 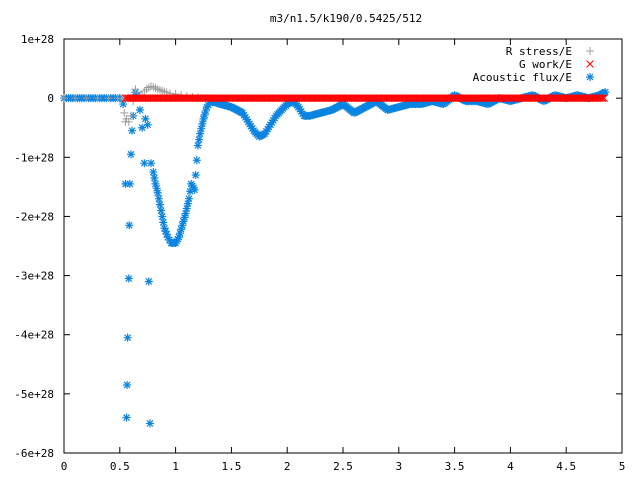 What do you see at coordinates (120, 466) in the screenshot?
I see `x-tick-label: 0.5` at bounding box center [120, 466].